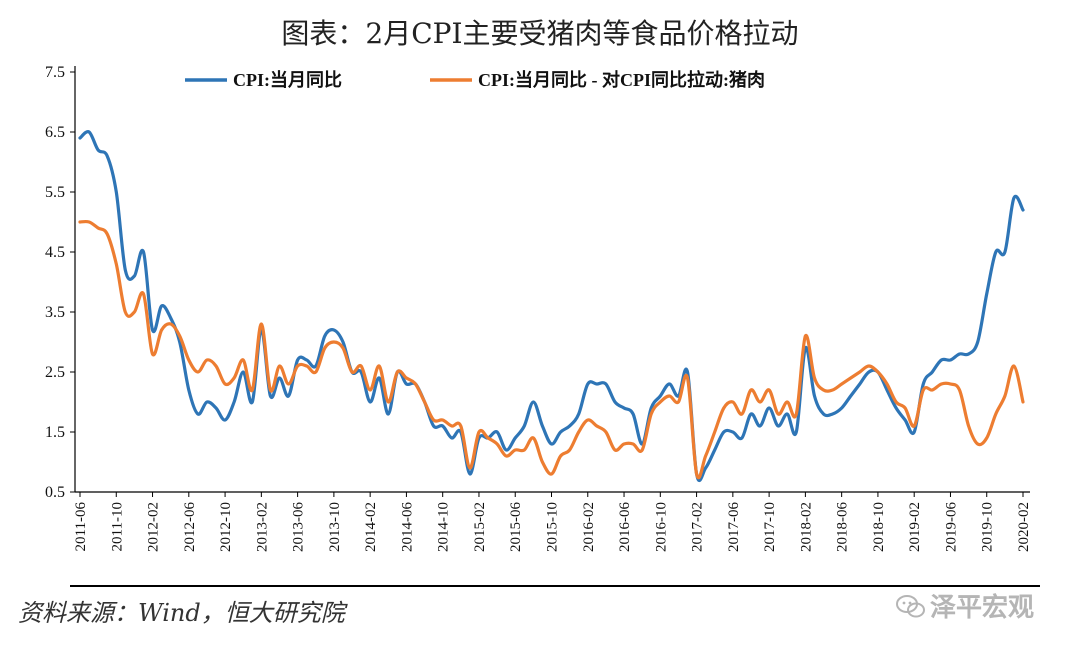  What do you see at coordinates (226, 527) in the screenshot?
I see `x-tick-label: 2012-10` at bounding box center [226, 527].